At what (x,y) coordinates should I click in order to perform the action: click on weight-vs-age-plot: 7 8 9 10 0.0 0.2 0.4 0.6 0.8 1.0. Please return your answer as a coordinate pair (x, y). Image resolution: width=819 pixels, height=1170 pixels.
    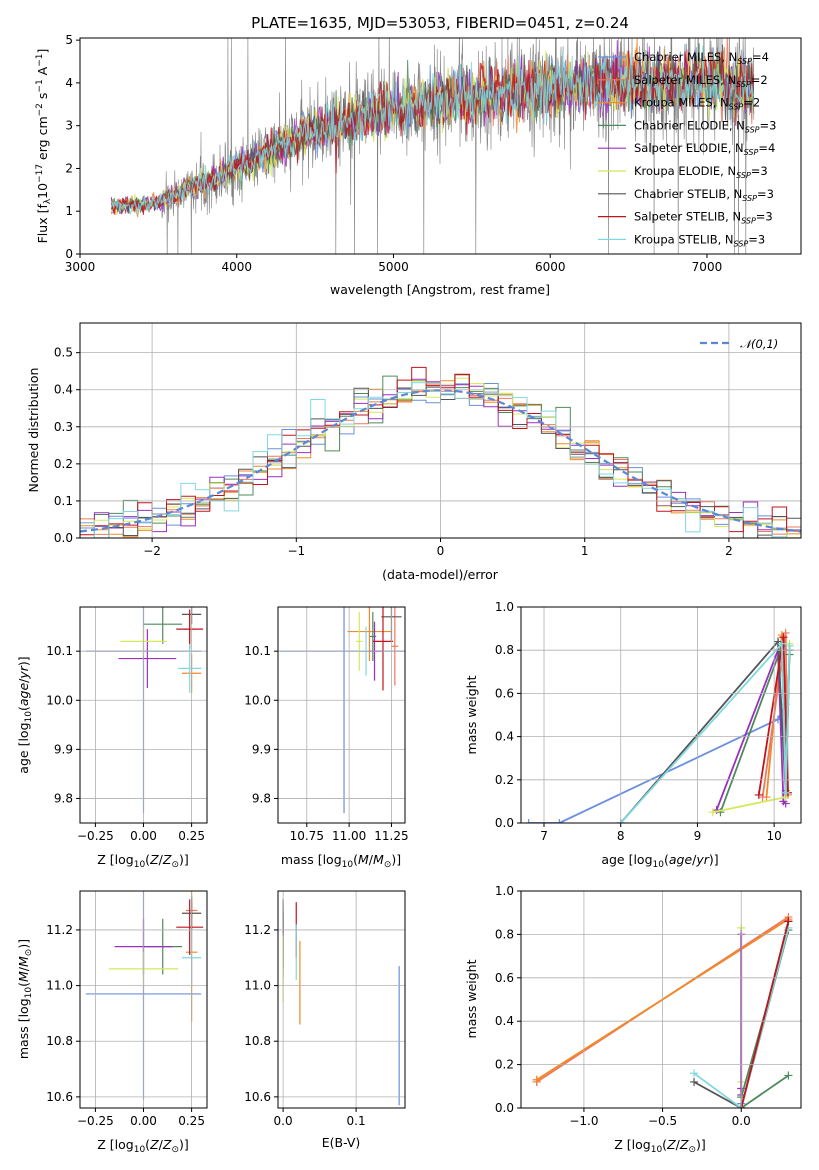
    Looking at the image, I should click on (648, 721).